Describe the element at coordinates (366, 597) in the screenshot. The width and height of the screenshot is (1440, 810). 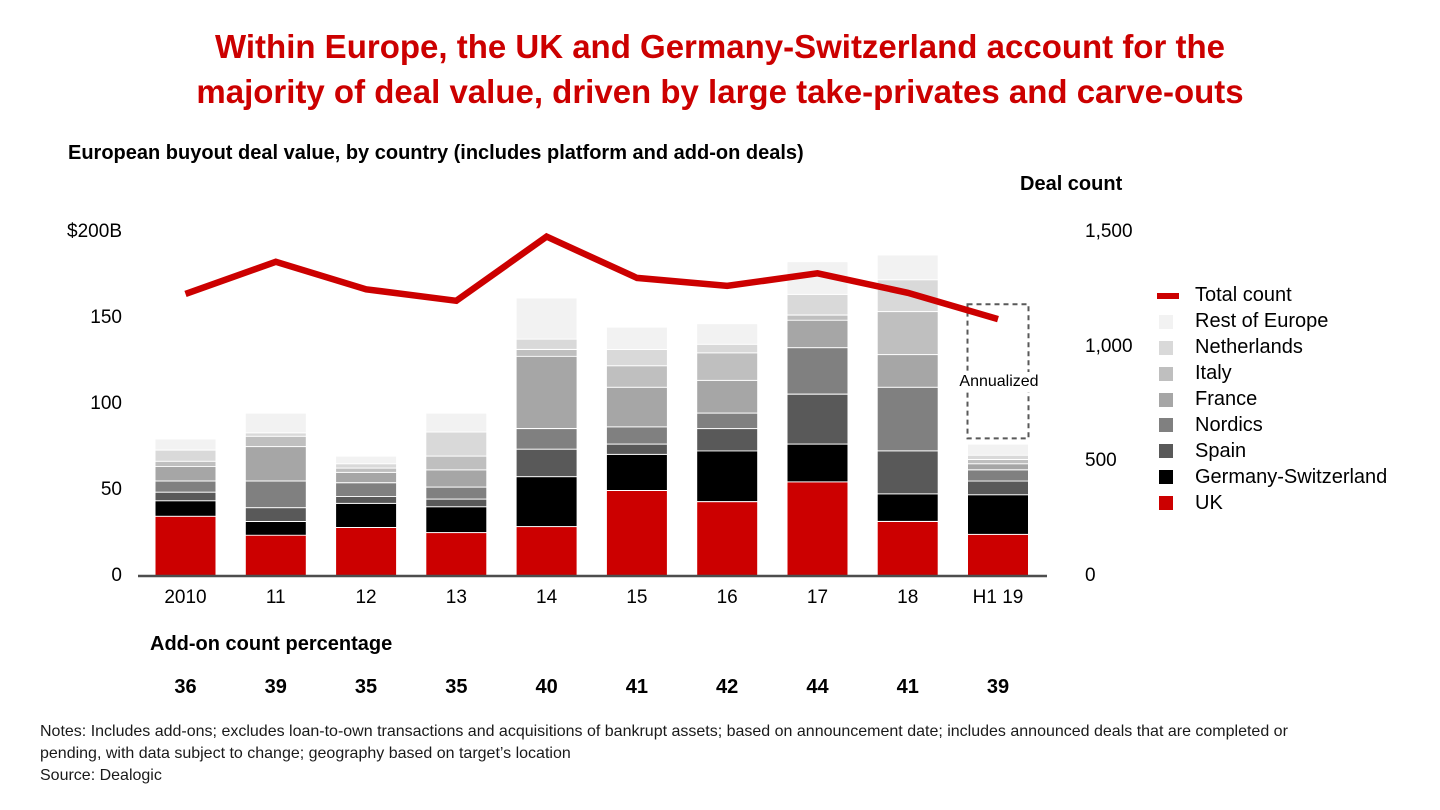
I see `x-axis-label-12: 12` at that location.